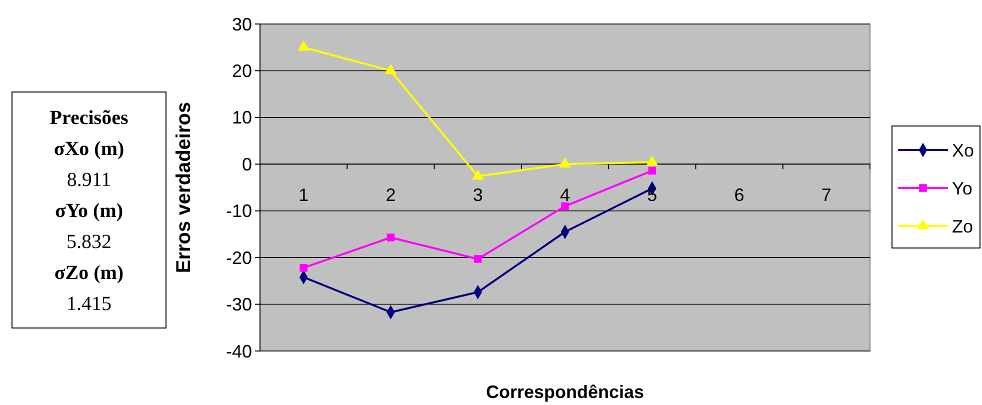 Image resolution: width=982 pixels, height=405 pixels. I want to click on y-tick-label: 10, so click(242, 118).